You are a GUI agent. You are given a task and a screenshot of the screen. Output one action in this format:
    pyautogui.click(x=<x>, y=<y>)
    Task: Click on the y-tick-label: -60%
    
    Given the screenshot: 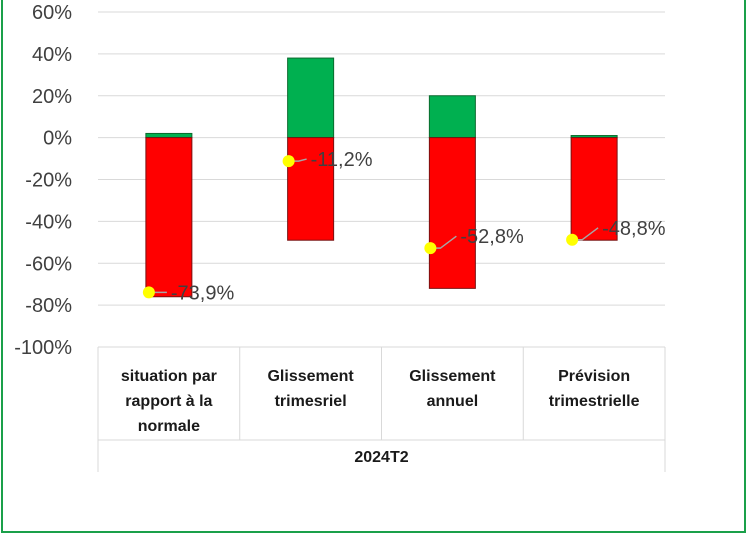 What is the action you would take?
    pyautogui.click(x=48, y=264)
    